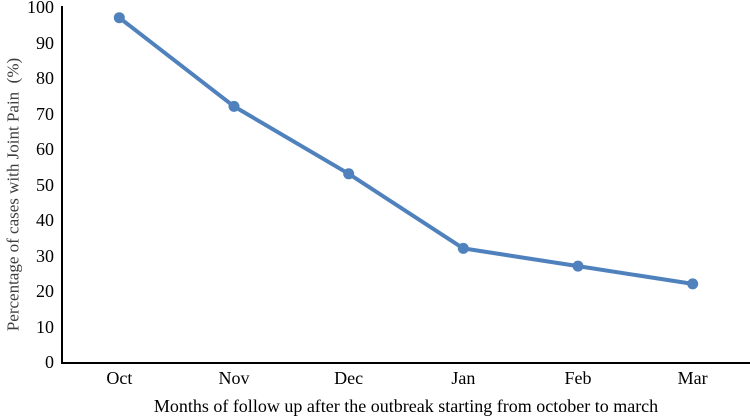 This screenshot has width=750, height=420. I want to click on x-tick-label: Feb, so click(578, 378).